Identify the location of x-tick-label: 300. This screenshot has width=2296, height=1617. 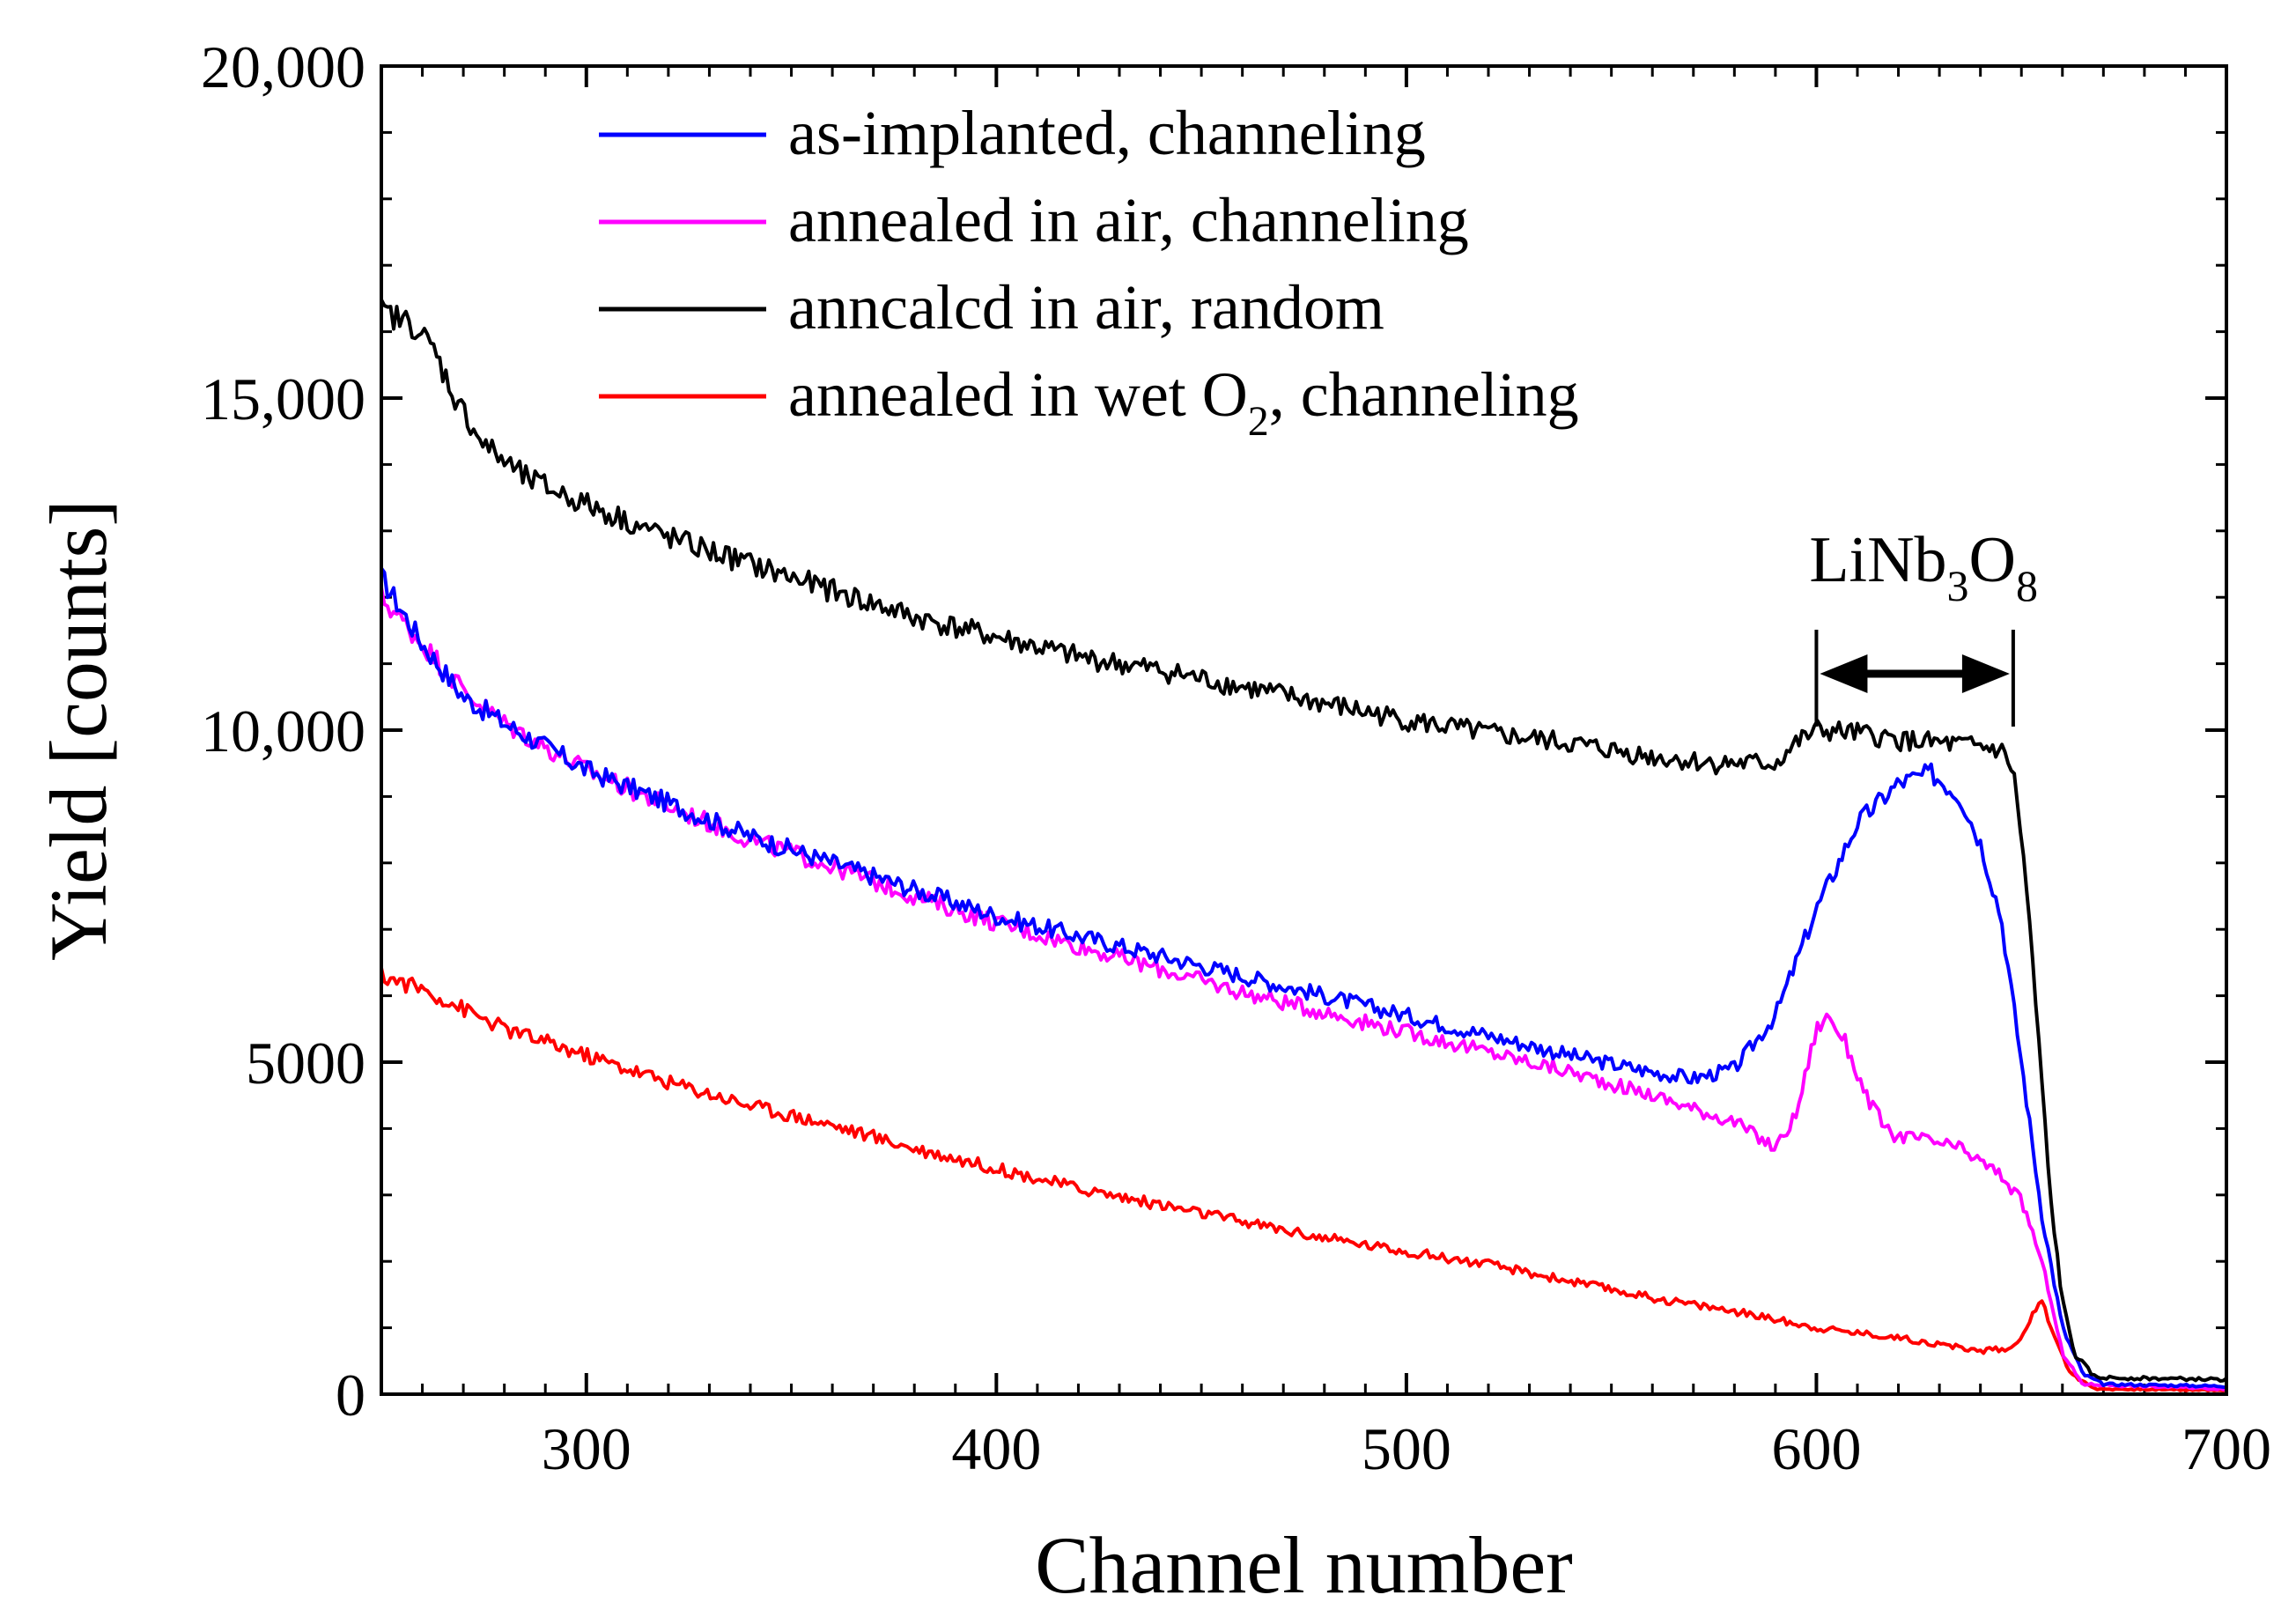
(586, 1448).